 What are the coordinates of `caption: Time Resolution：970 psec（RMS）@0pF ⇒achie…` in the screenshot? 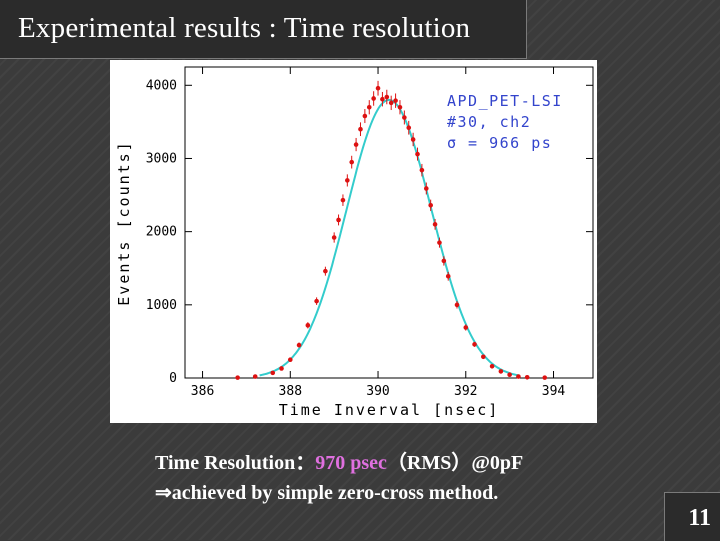 It's located at (385, 478).